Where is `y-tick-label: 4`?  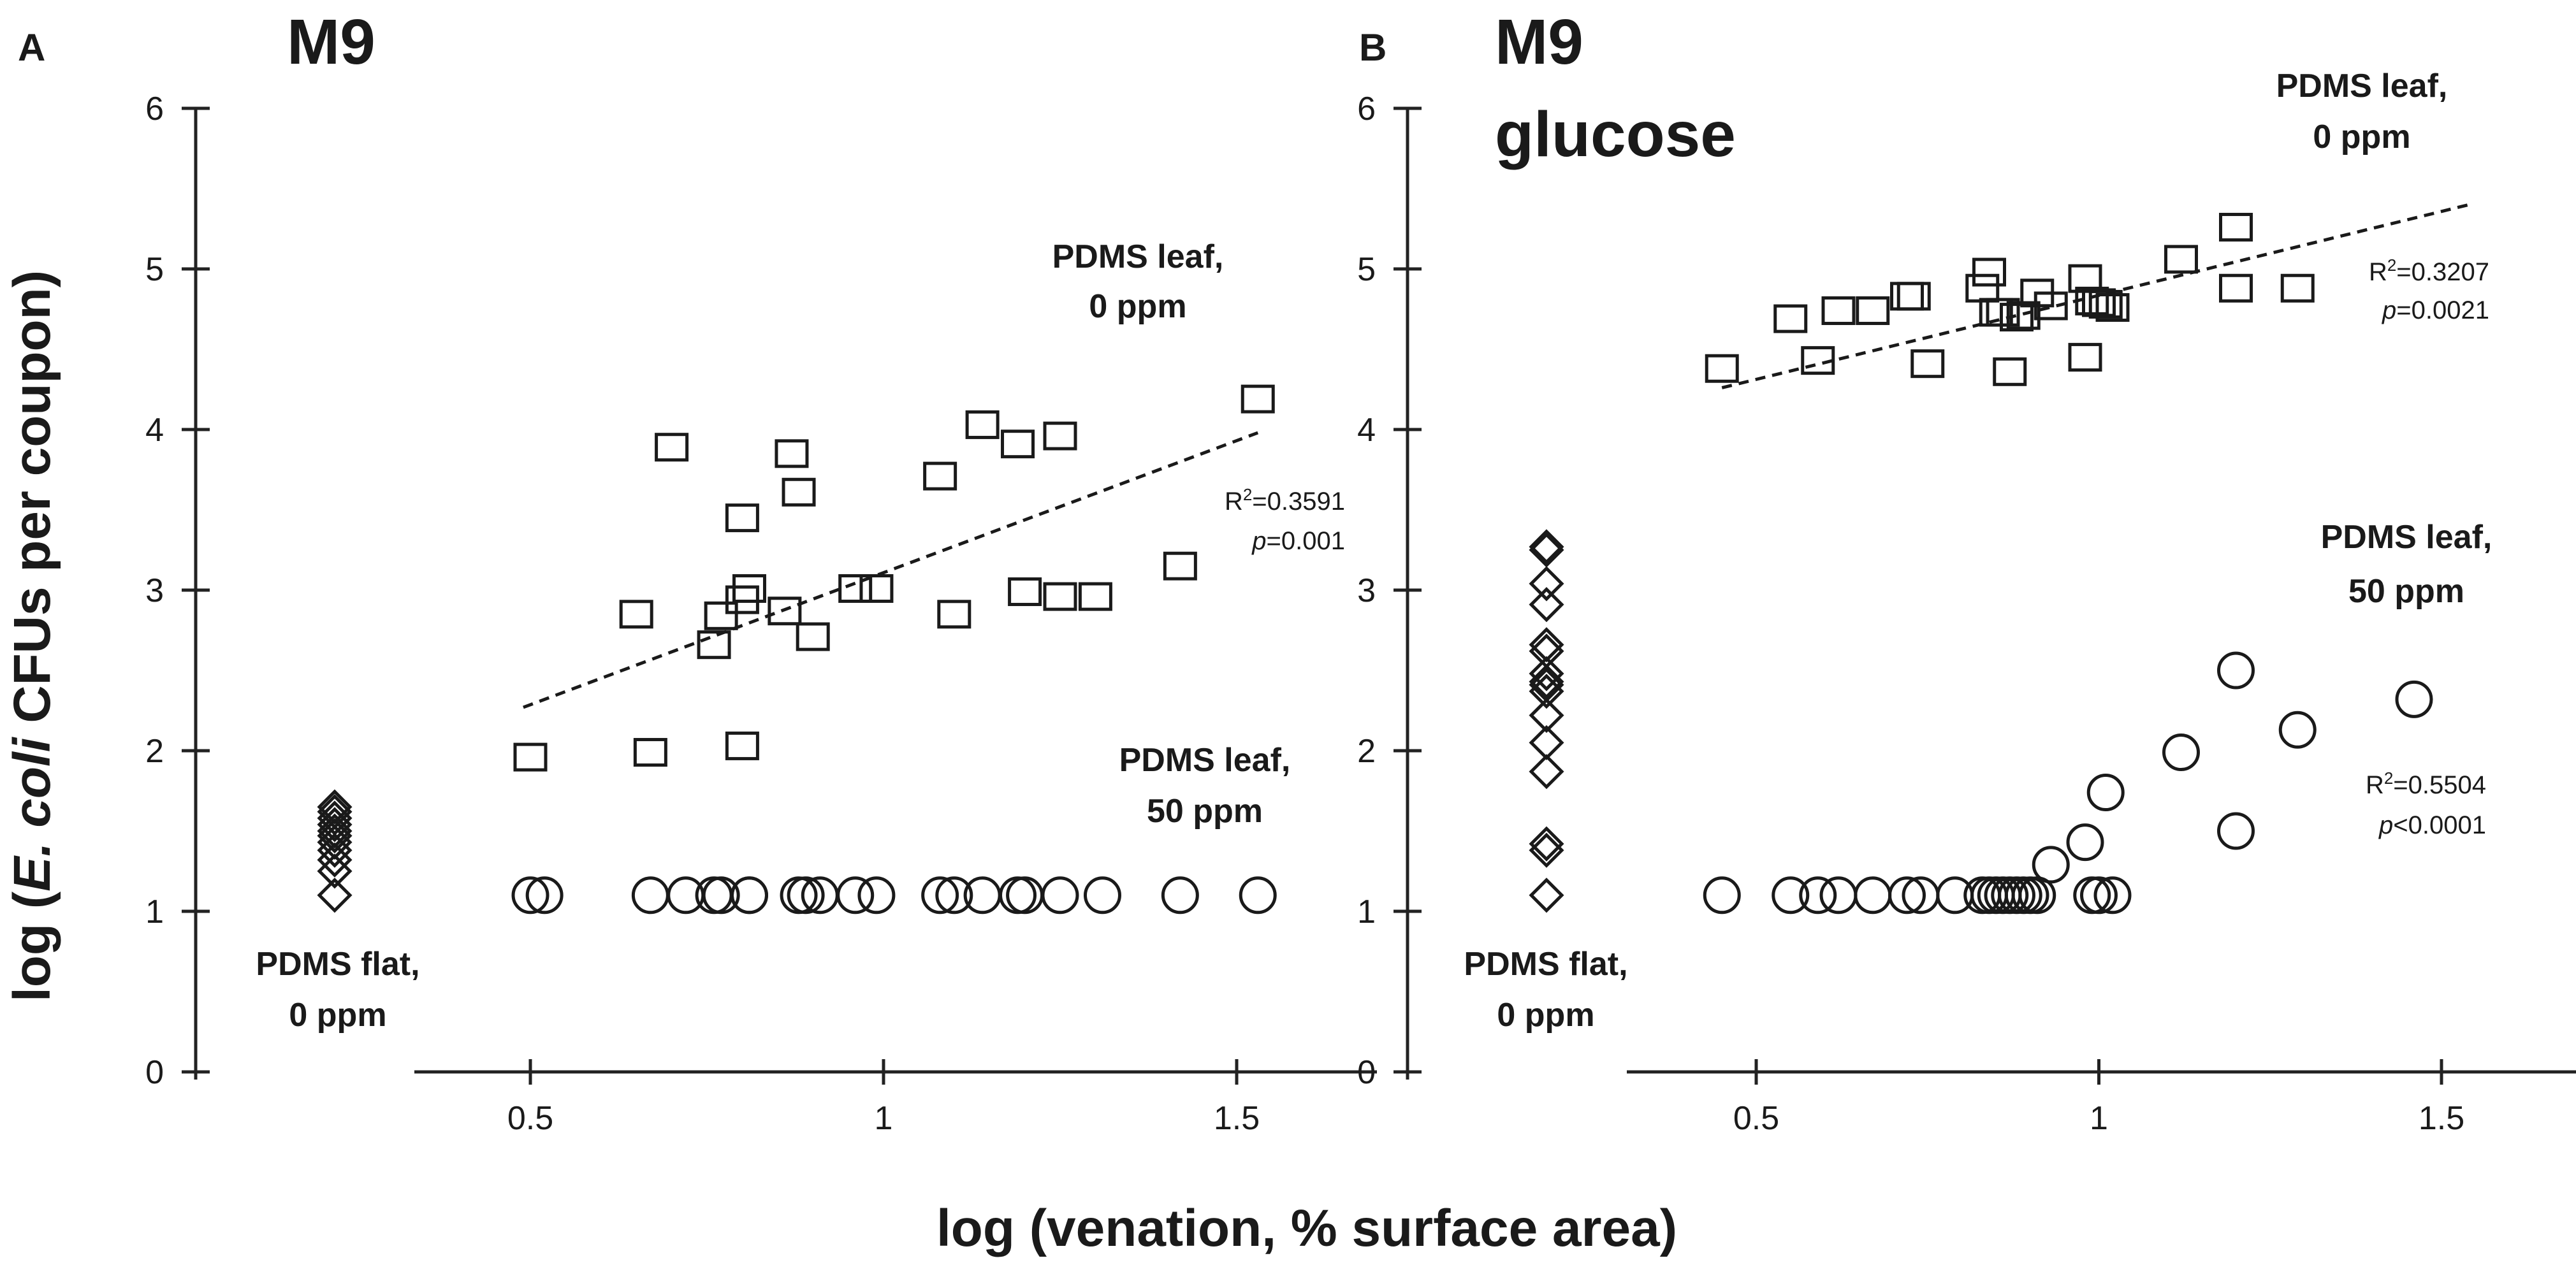 y-tick-label: 4 is located at coordinates (1366, 430).